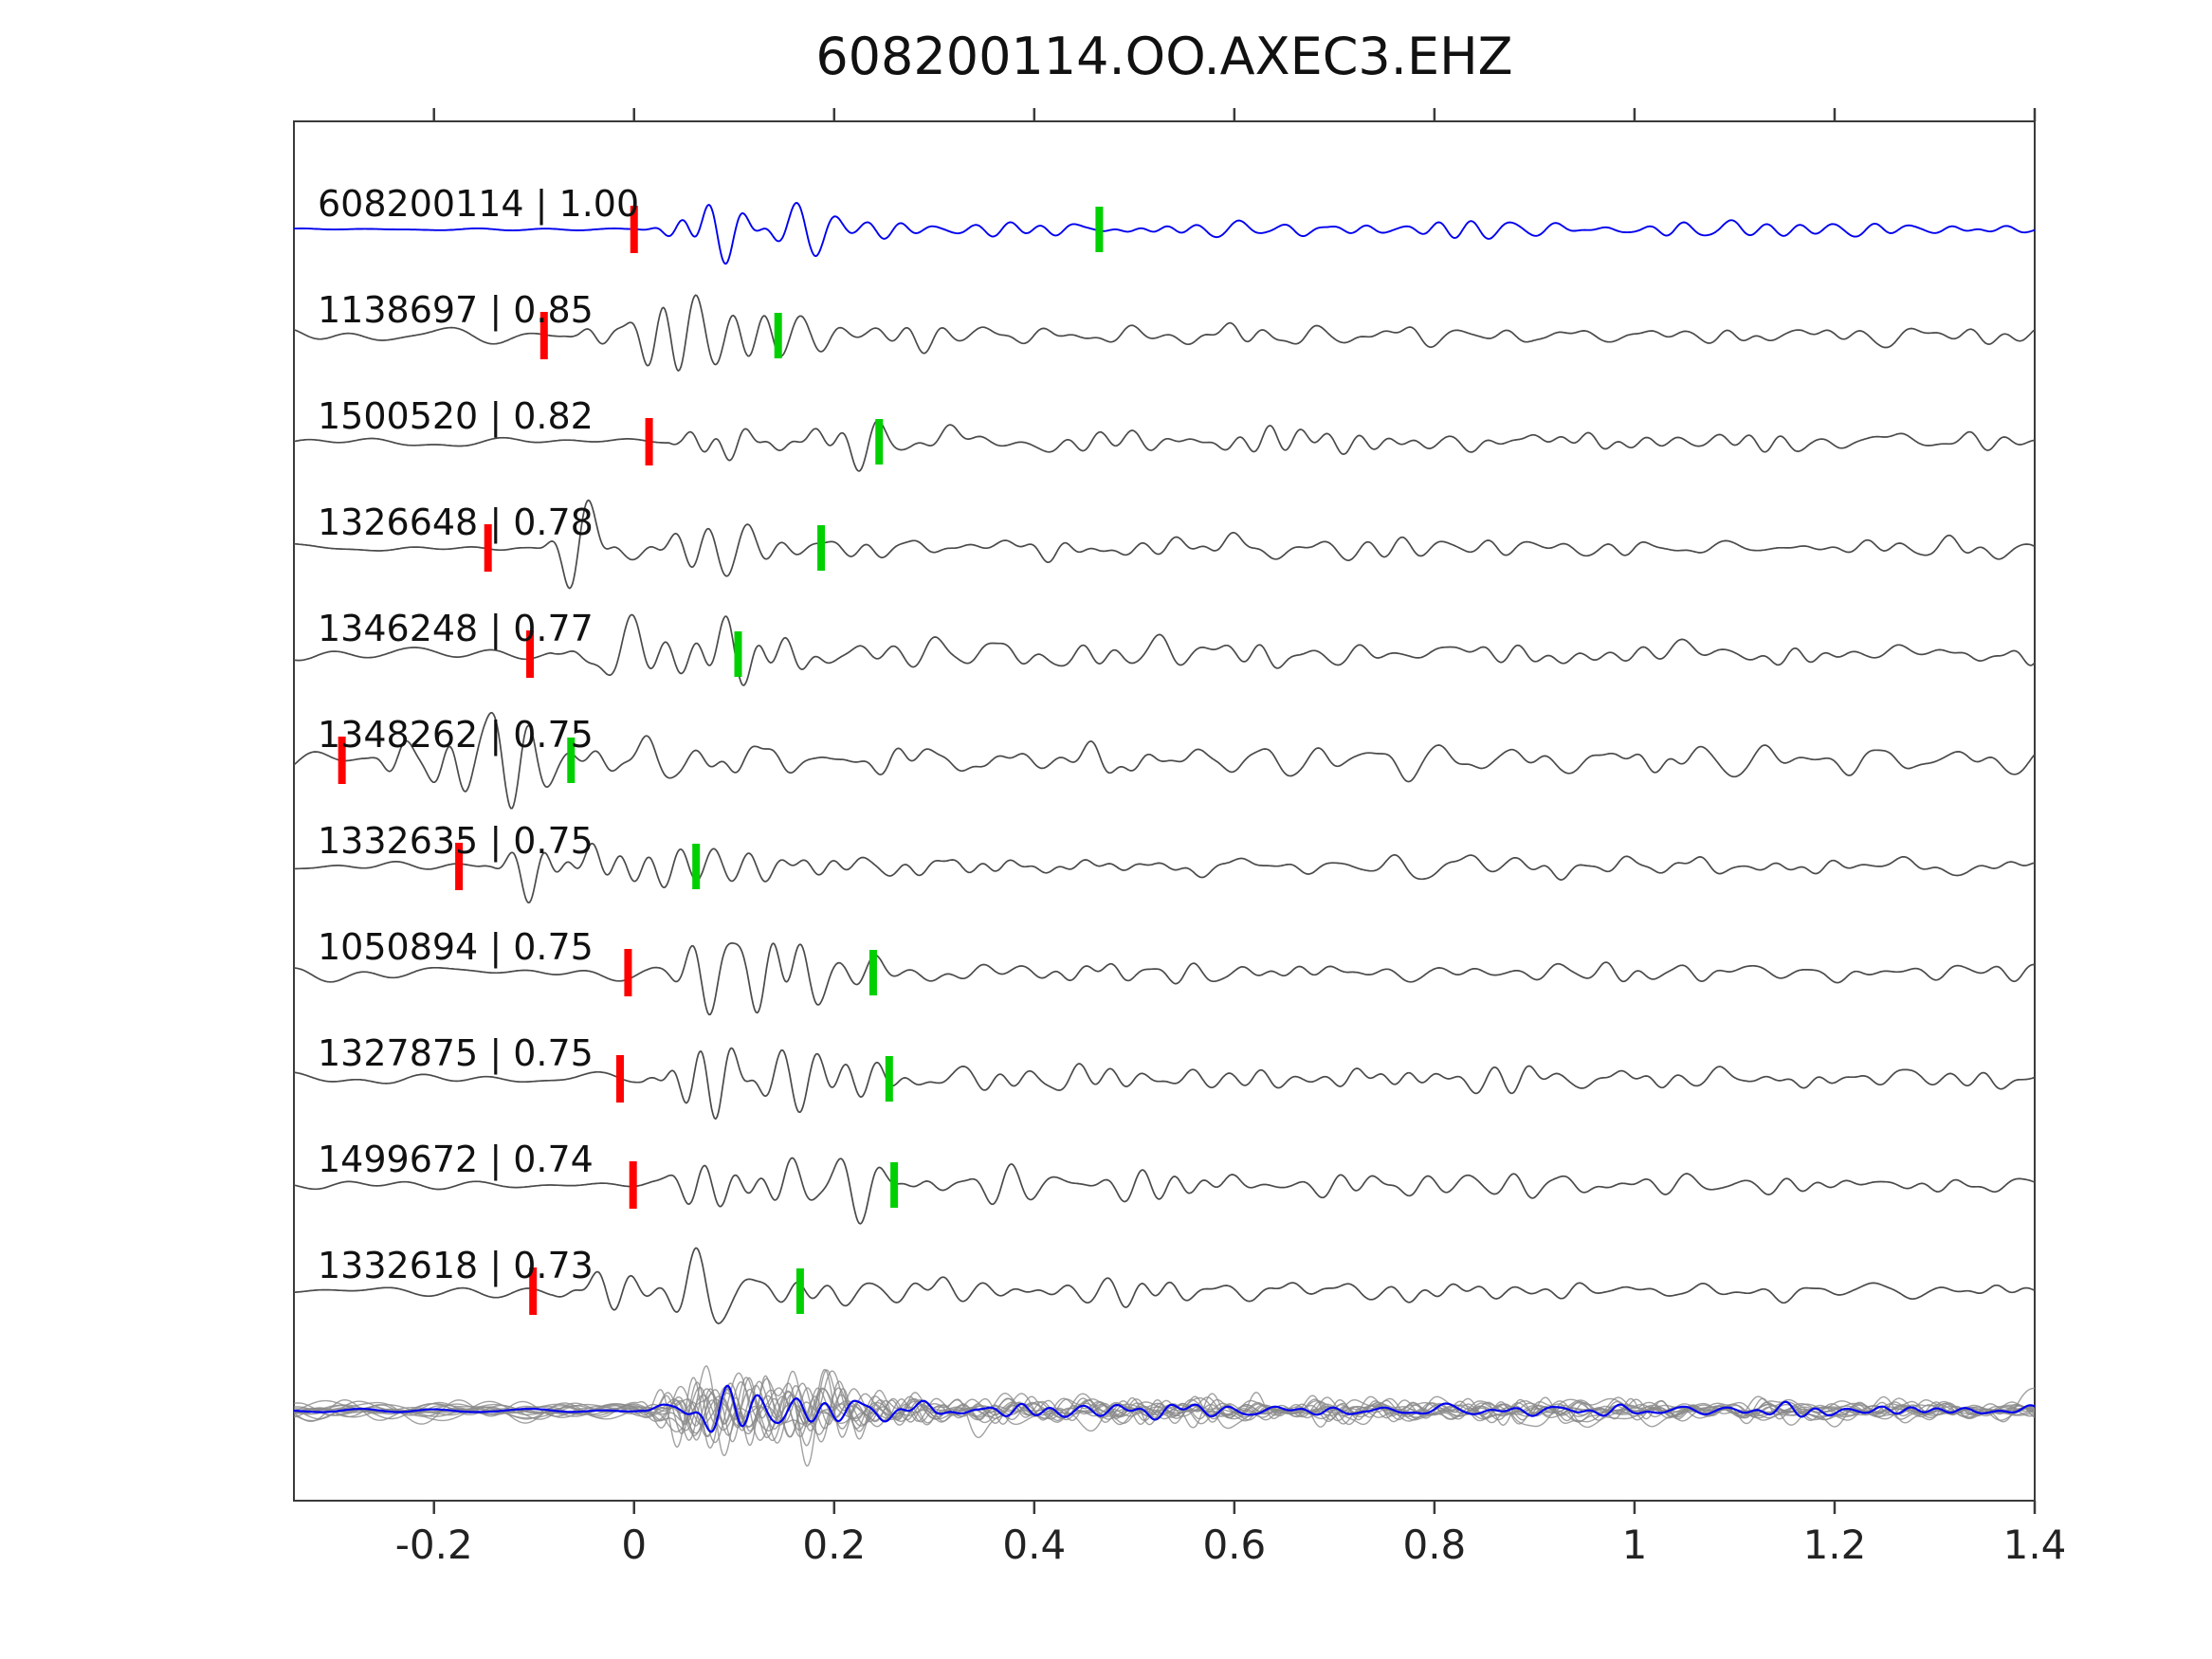 The image size is (2212, 1659). What do you see at coordinates (456, 522) in the screenshot?
I see `trace-label: 1326648 | 0.78` at bounding box center [456, 522].